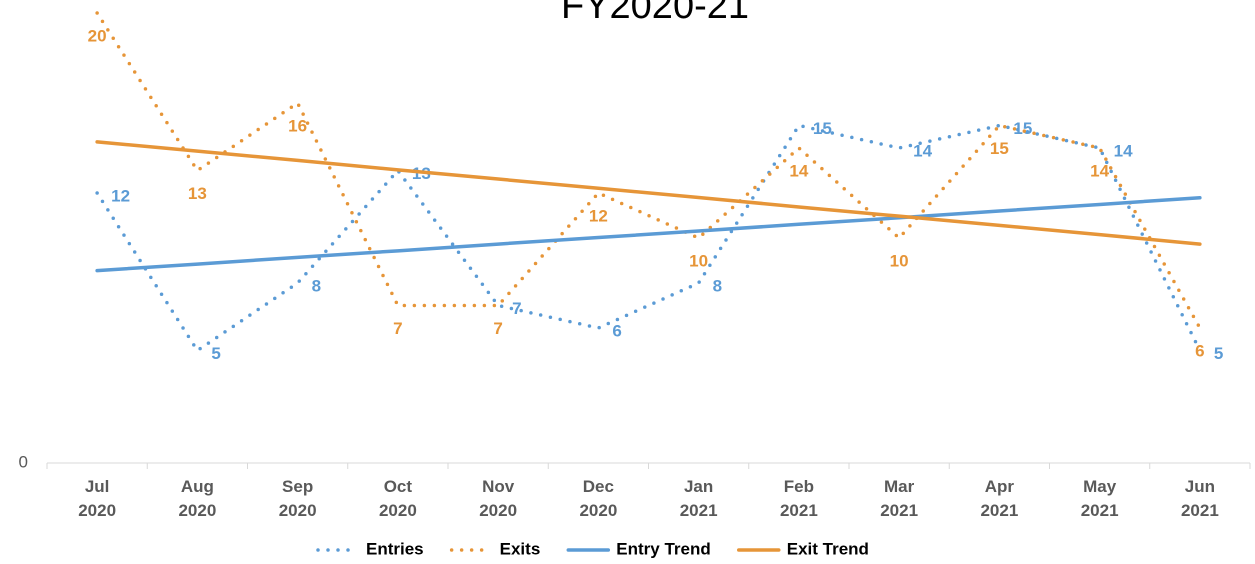  Describe the element at coordinates (1200, 498) in the screenshot. I see `x-tick-label: Jun 2021` at that location.